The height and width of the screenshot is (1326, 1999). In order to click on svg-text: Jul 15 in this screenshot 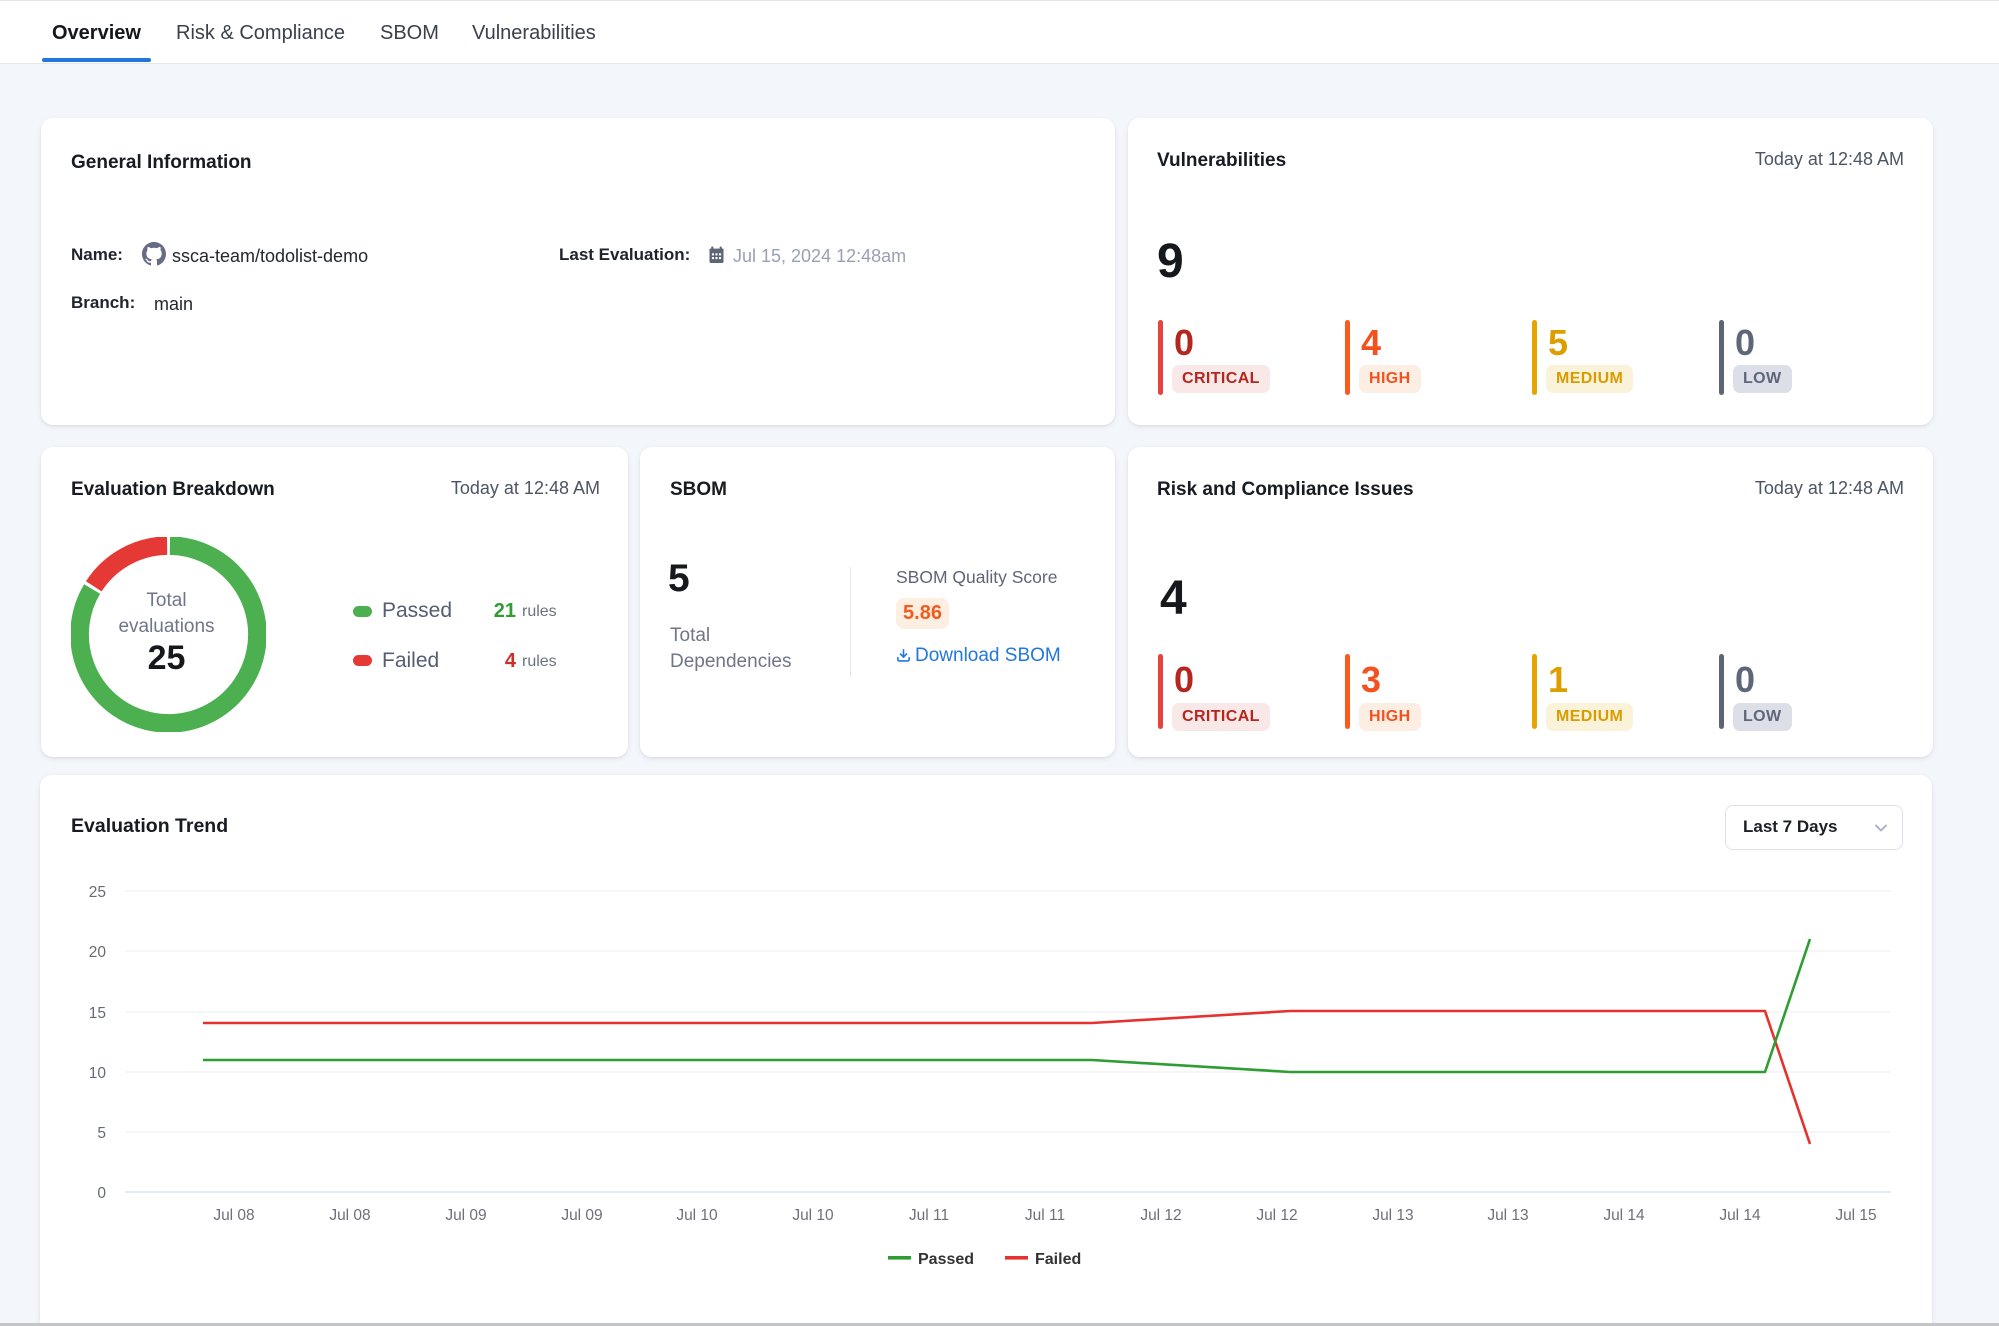, I will do `click(1855, 1215)`.